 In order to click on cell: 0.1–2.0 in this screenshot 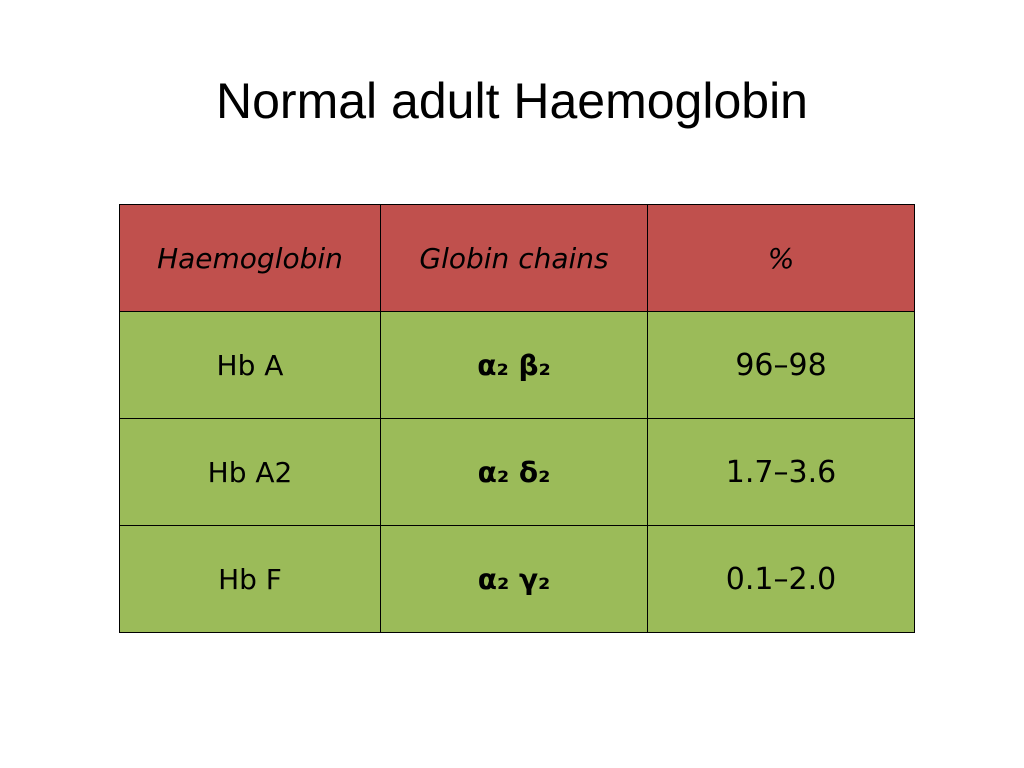, I will do `click(781, 579)`.